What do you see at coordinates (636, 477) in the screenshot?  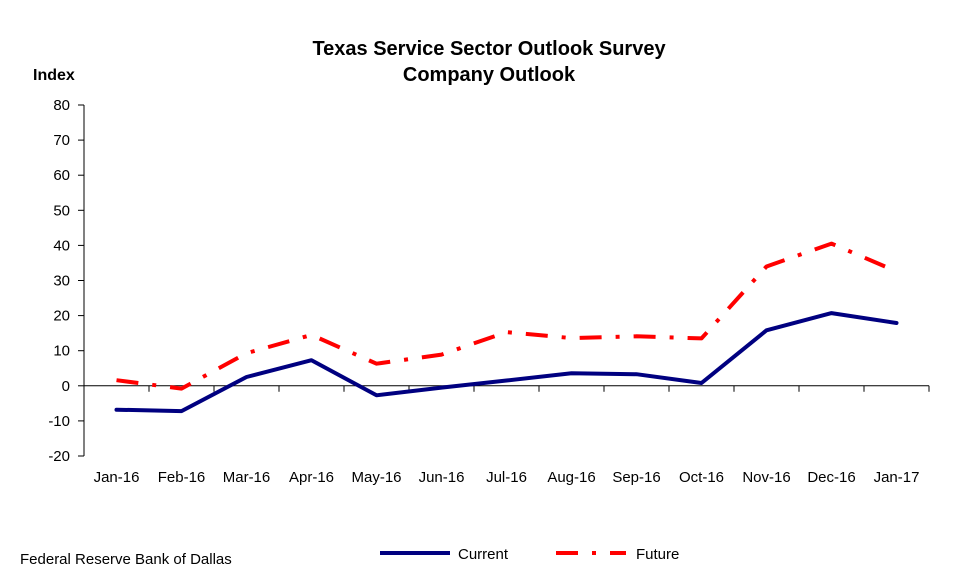 I see `x-tick-label: Sep-16` at bounding box center [636, 477].